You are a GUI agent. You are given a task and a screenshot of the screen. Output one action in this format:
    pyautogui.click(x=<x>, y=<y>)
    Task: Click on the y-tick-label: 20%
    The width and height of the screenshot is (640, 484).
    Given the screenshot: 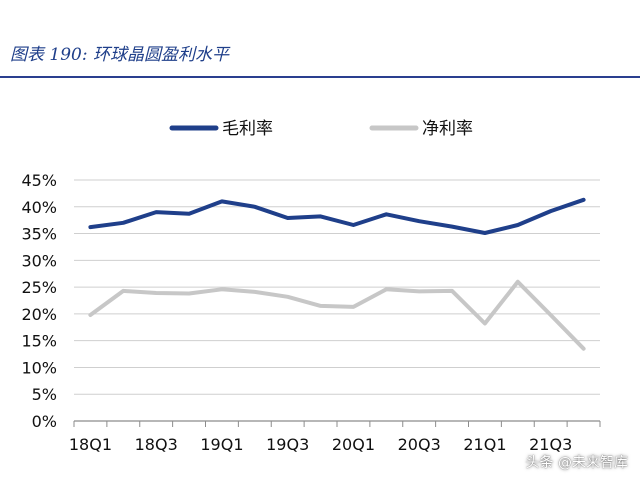 What is the action you would take?
    pyautogui.click(x=39, y=314)
    